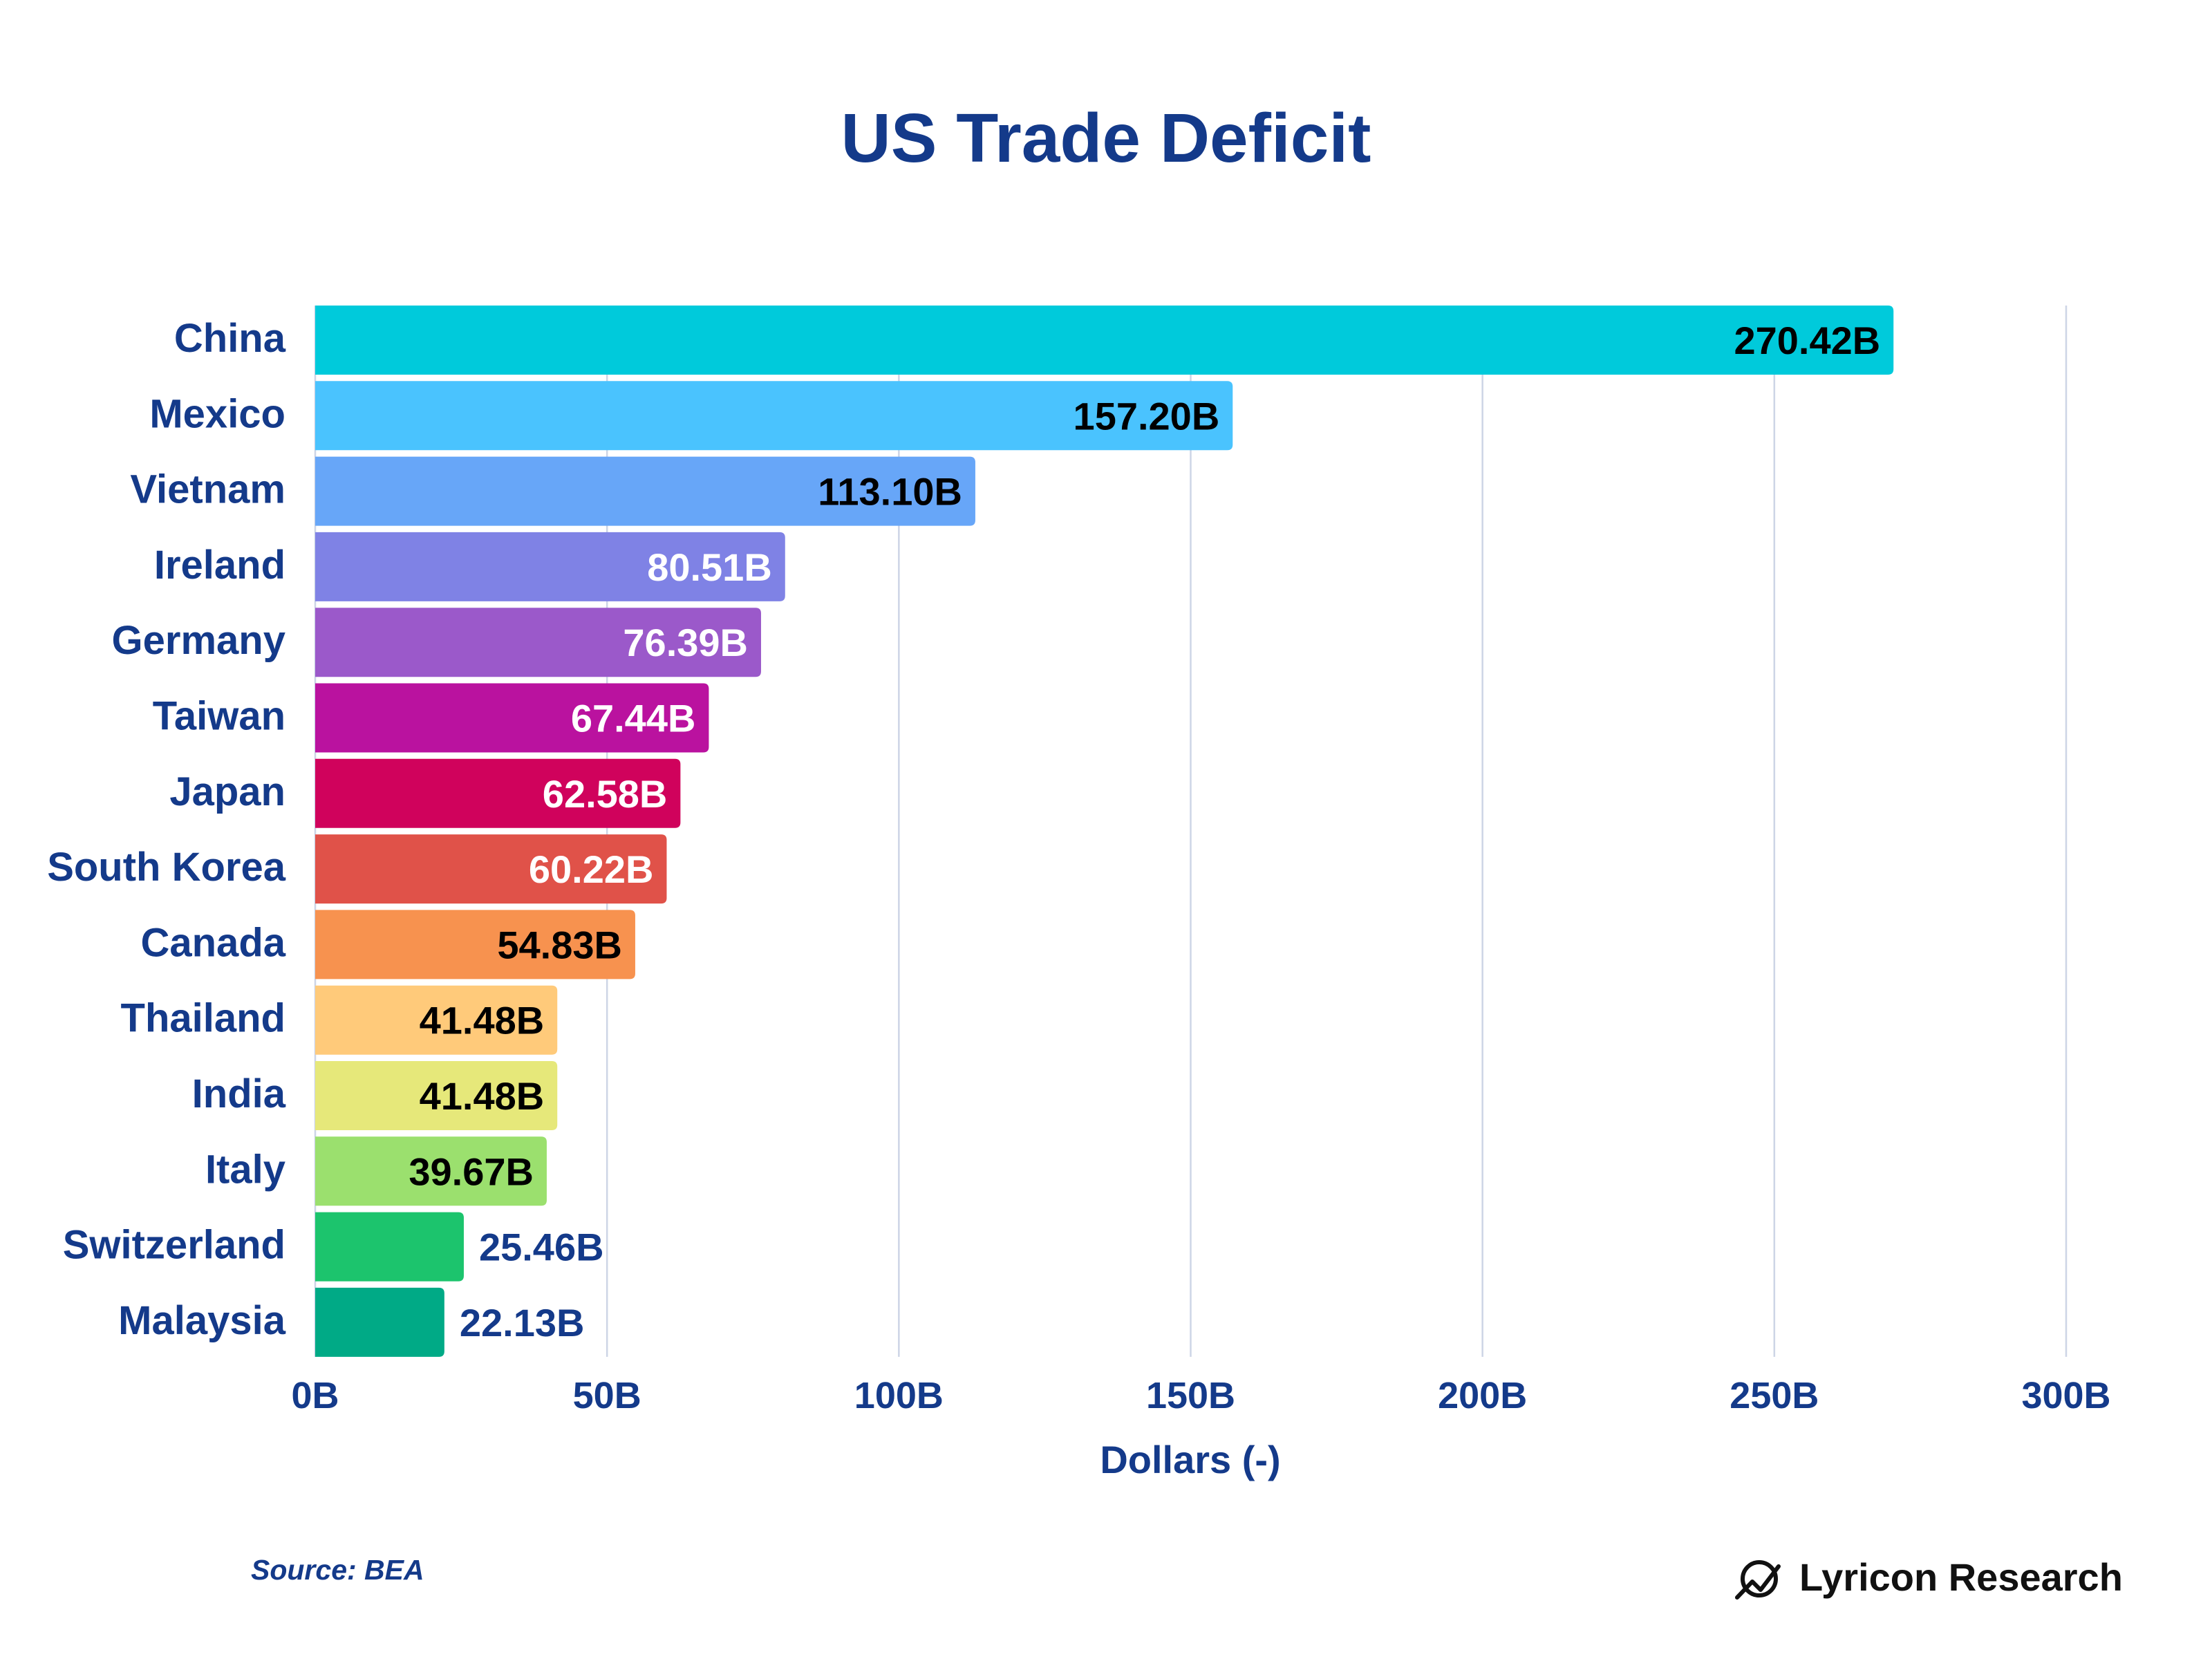  Describe the element at coordinates (512, 718) in the screenshot. I see `bar-taiwan` at that location.